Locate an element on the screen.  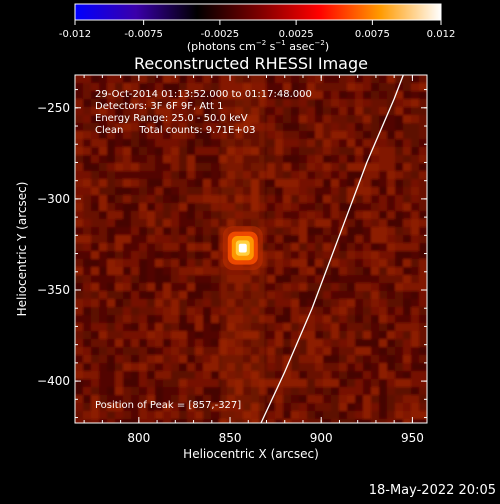
y-axis-label: Heliocentric Y (arcsec) is located at coordinates (22, 249).